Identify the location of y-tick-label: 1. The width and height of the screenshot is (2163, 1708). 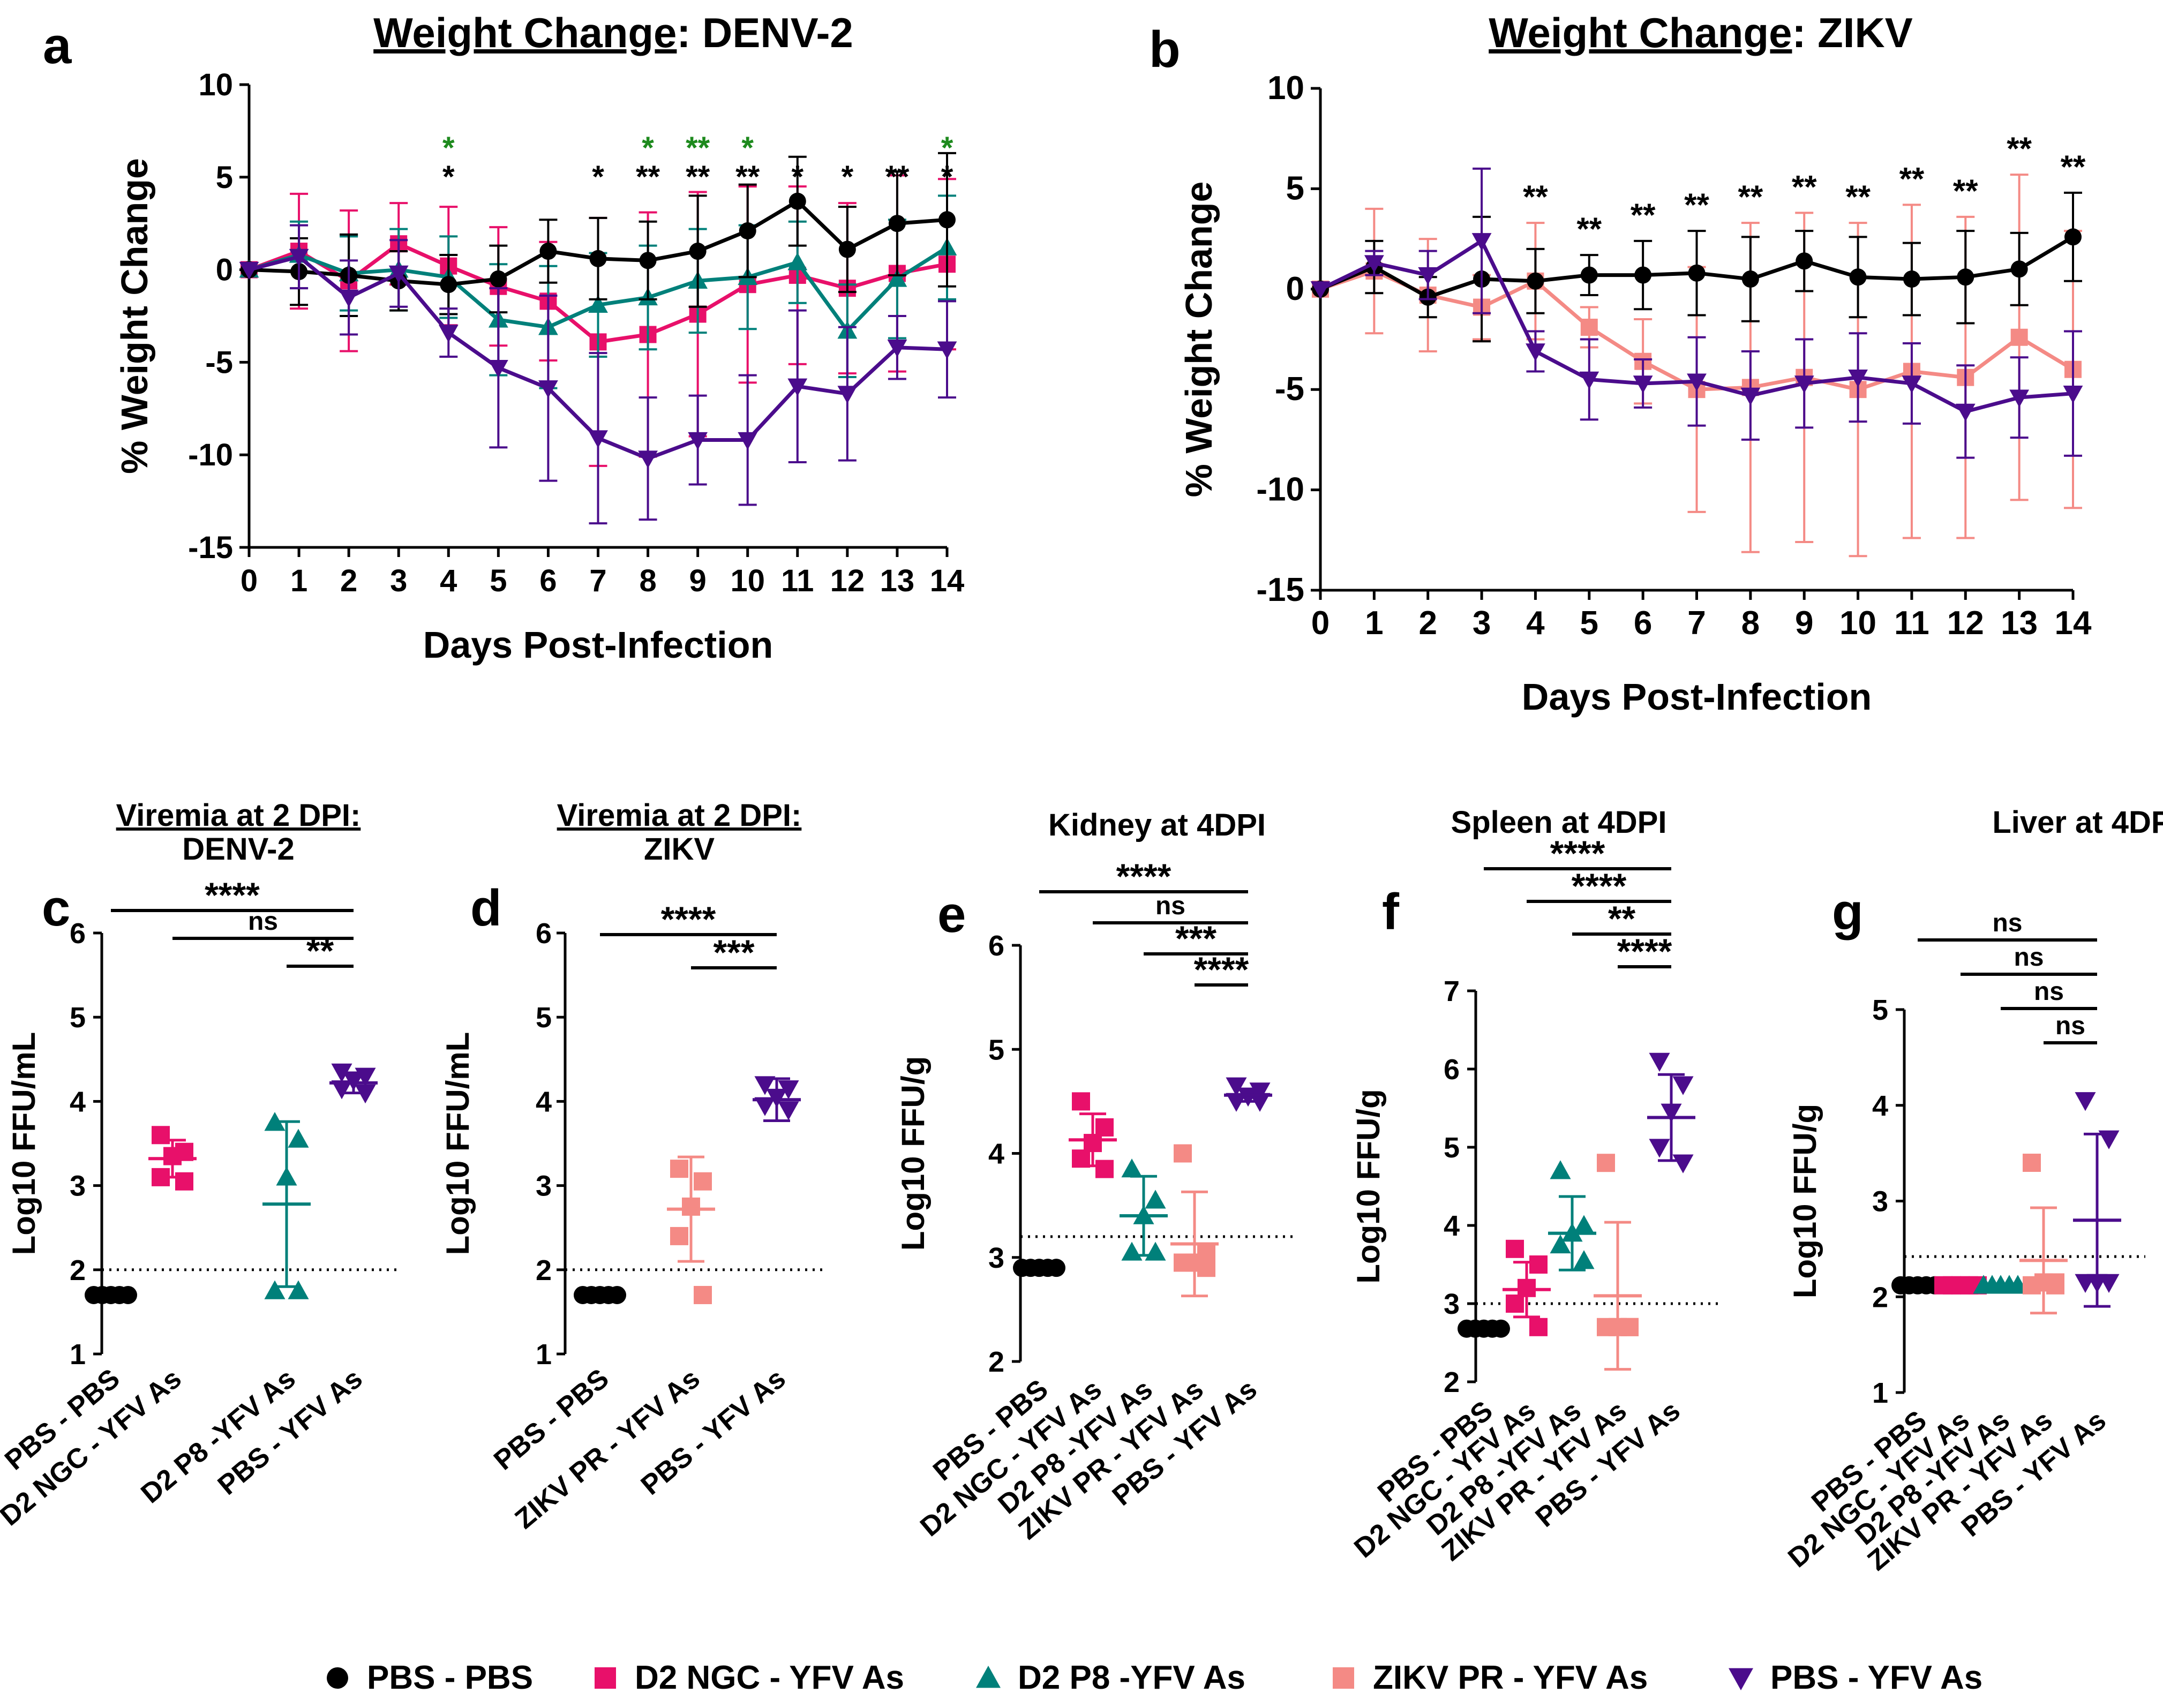
(1880, 1393).